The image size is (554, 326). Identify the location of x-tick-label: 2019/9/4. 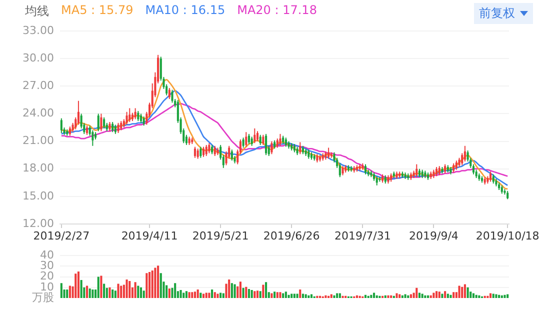
(433, 235).